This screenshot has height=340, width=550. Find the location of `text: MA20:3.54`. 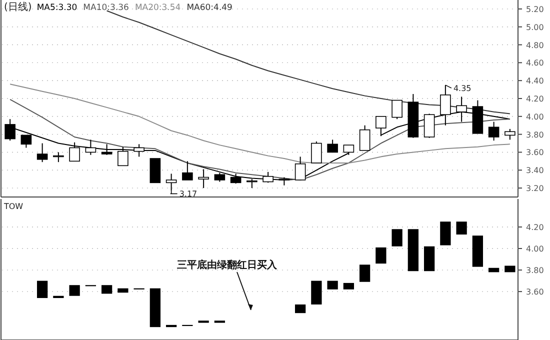

text: MA20:3.54 is located at coordinates (157, 8).